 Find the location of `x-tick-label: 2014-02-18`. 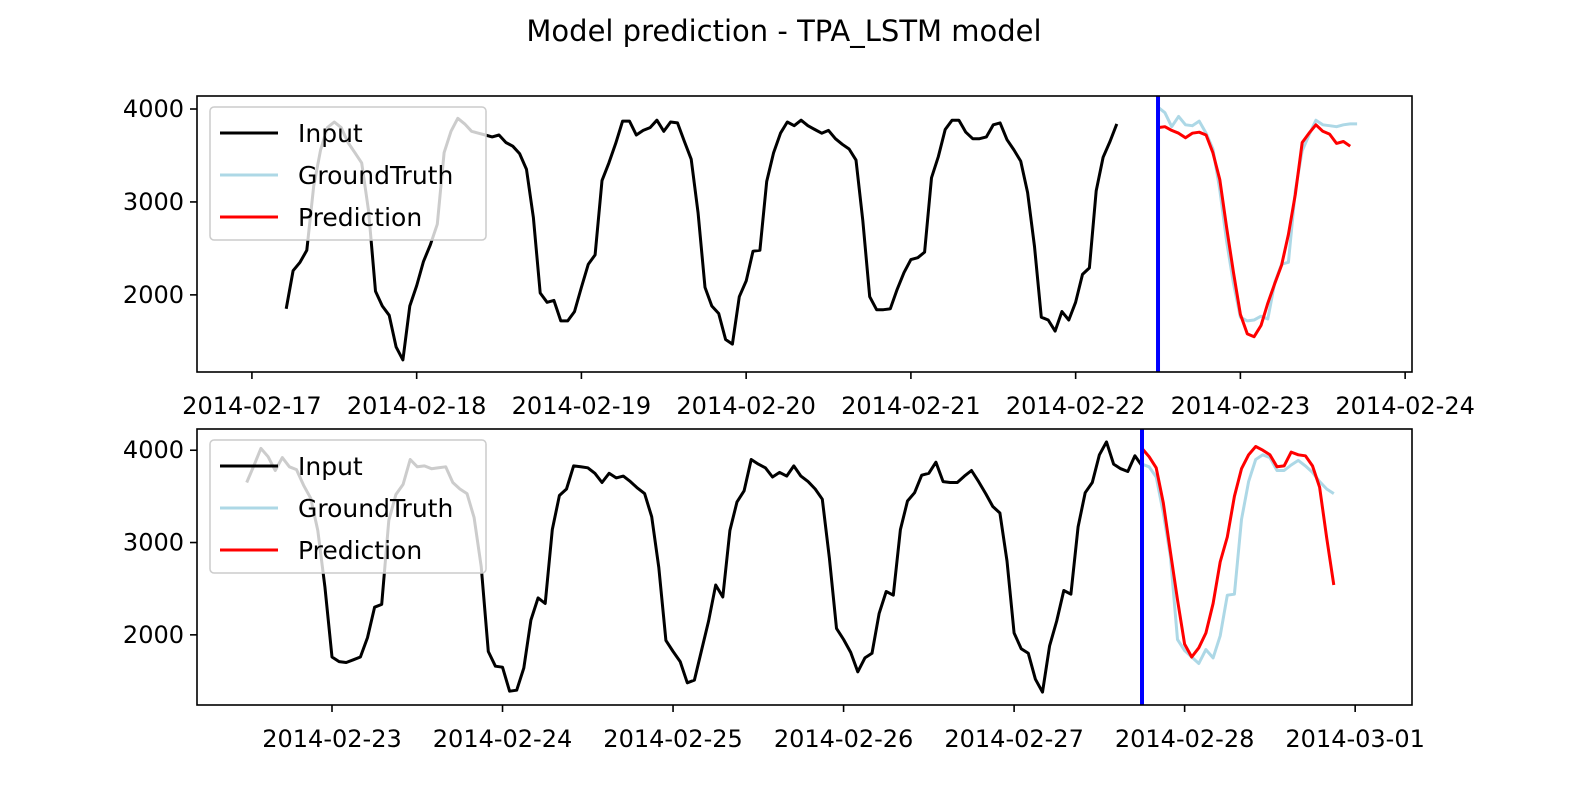

x-tick-label: 2014-02-18 is located at coordinates (416, 406).